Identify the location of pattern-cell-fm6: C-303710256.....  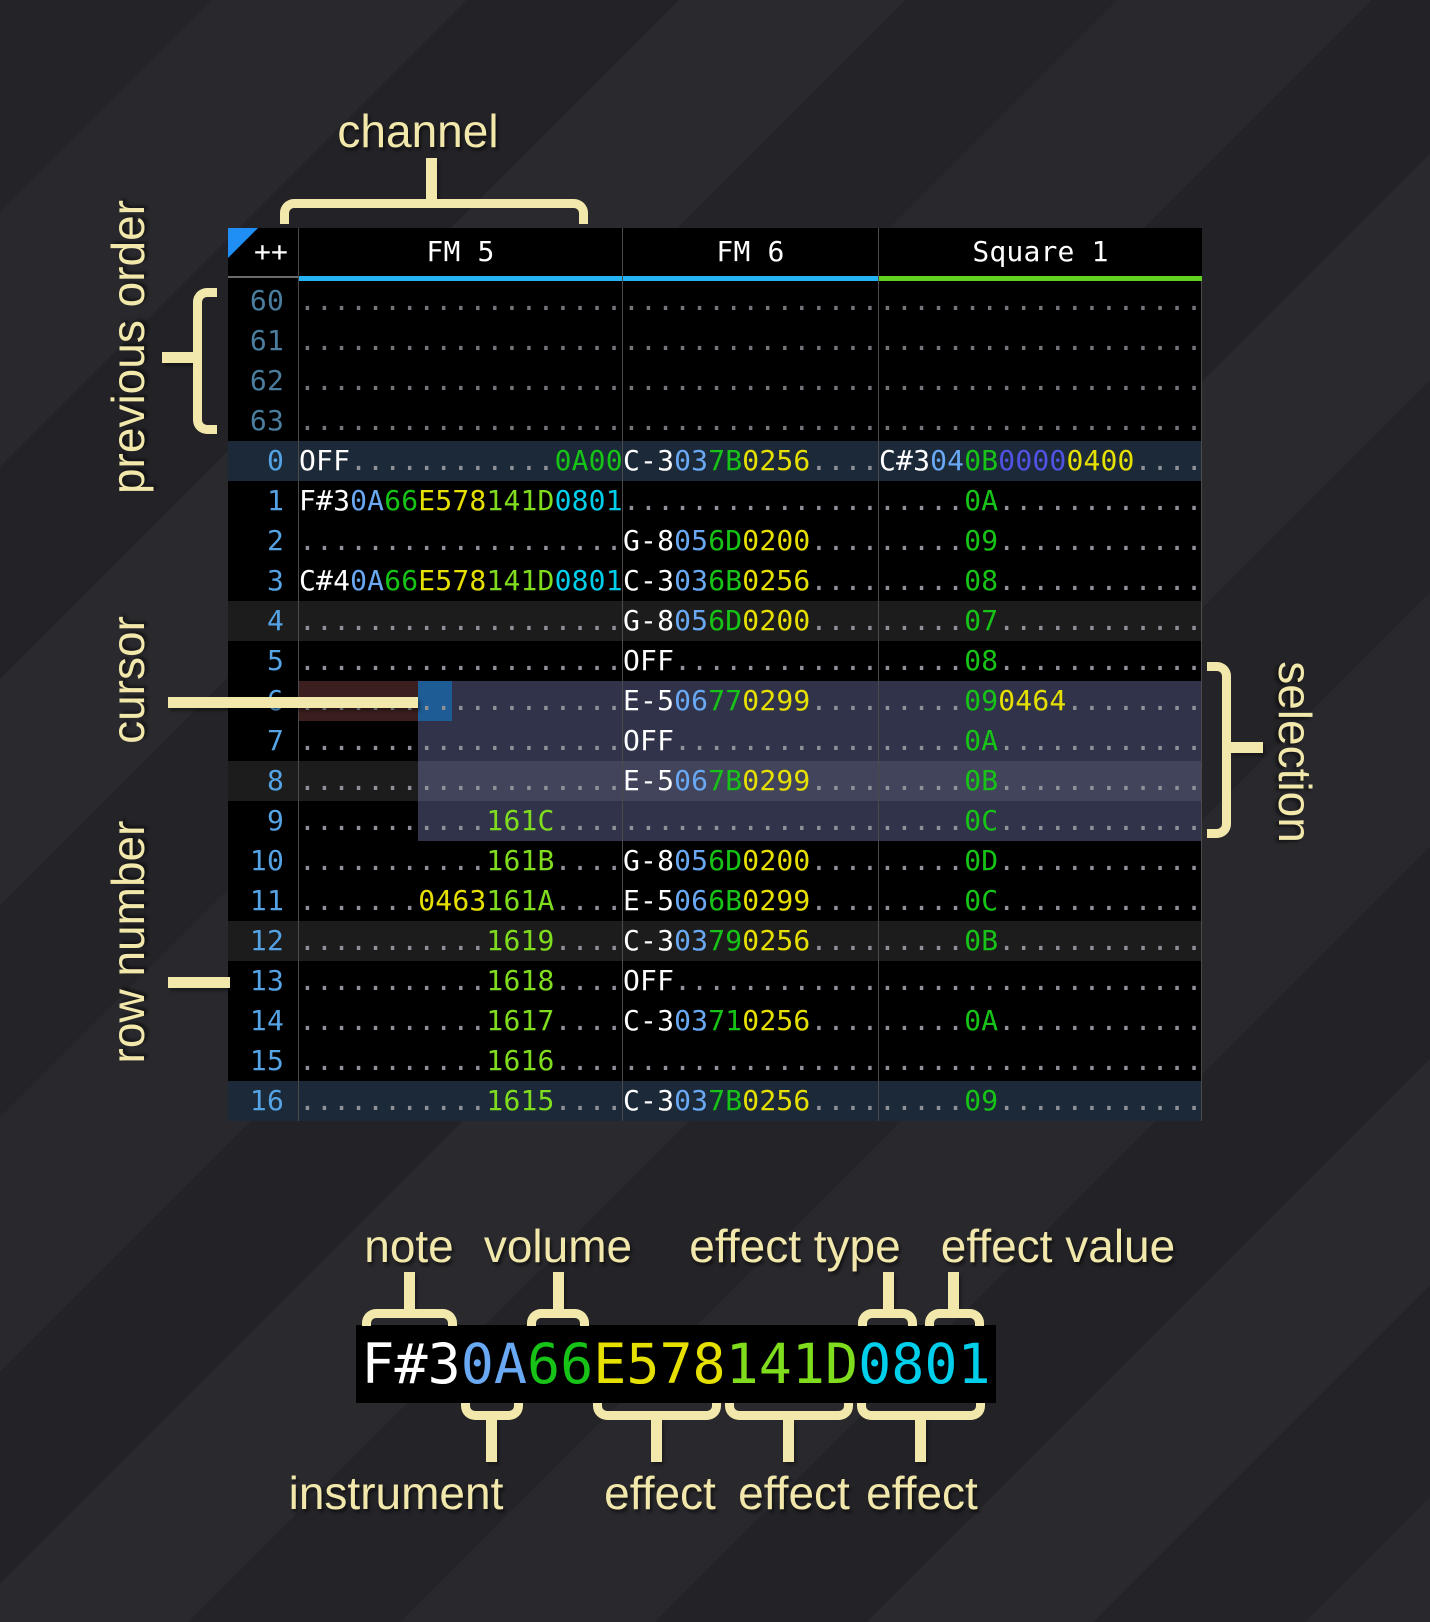
(750, 1021).